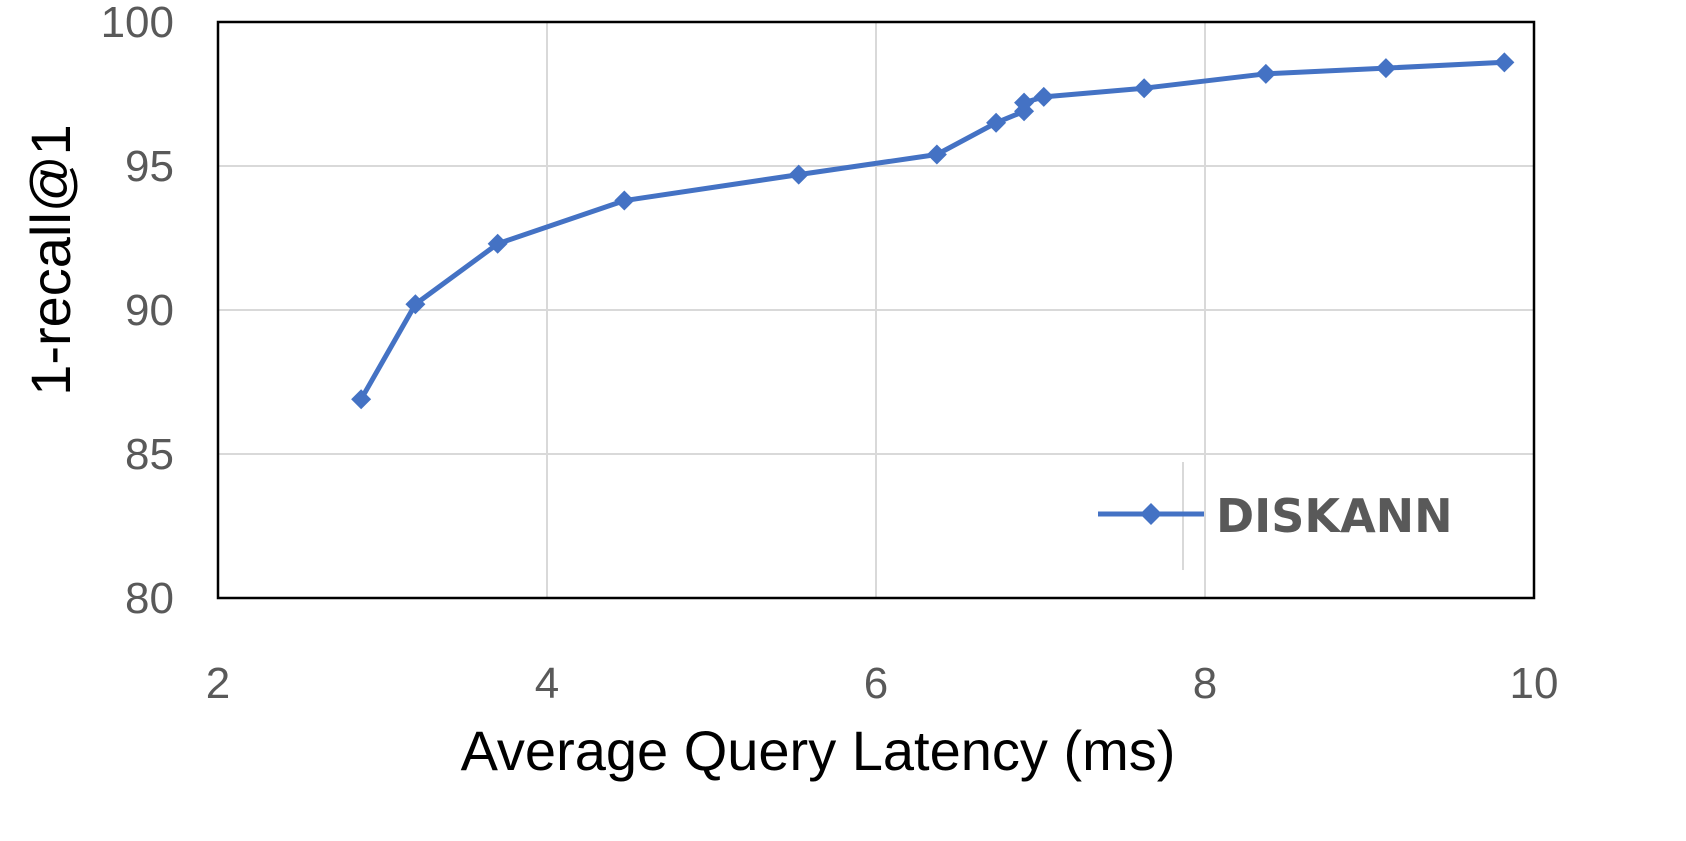 The height and width of the screenshot is (841, 1686). What do you see at coordinates (818, 750) in the screenshot?
I see `x-axis-title: Average Query Latency (ms)` at bounding box center [818, 750].